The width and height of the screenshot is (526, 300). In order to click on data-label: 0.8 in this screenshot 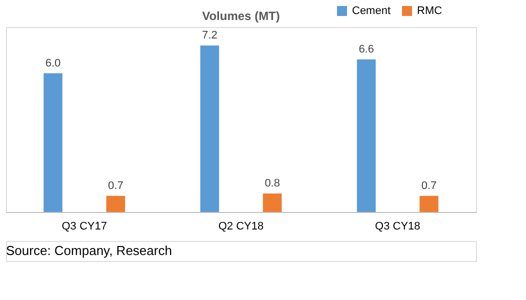, I will do `click(272, 184)`.